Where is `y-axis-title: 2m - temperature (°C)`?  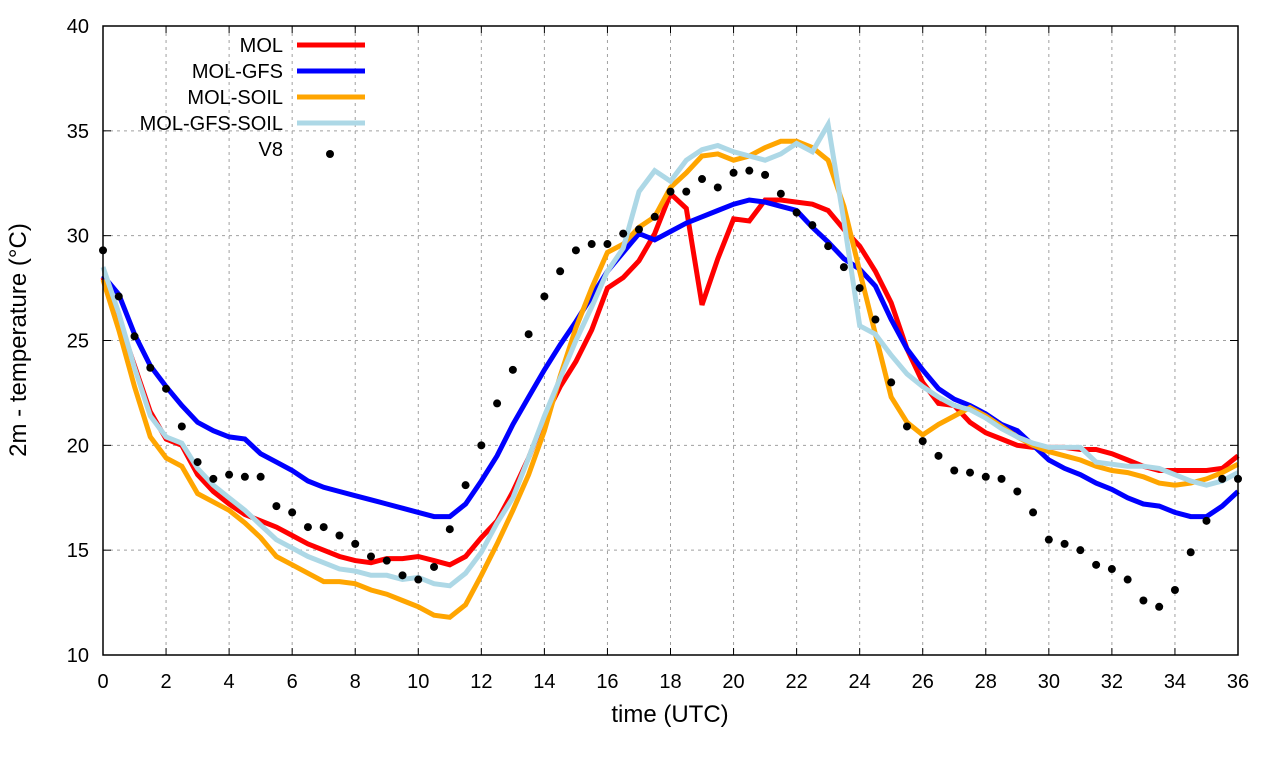 y-axis-title: 2m - temperature (°C) is located at coordinates (18, 340).